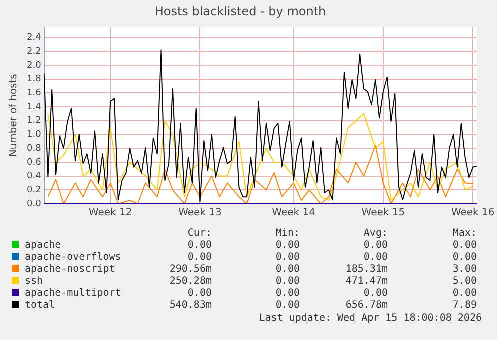  Describe the element at coordinates (464, 306) in the screenshot. I see `text: 7.89` at that location.